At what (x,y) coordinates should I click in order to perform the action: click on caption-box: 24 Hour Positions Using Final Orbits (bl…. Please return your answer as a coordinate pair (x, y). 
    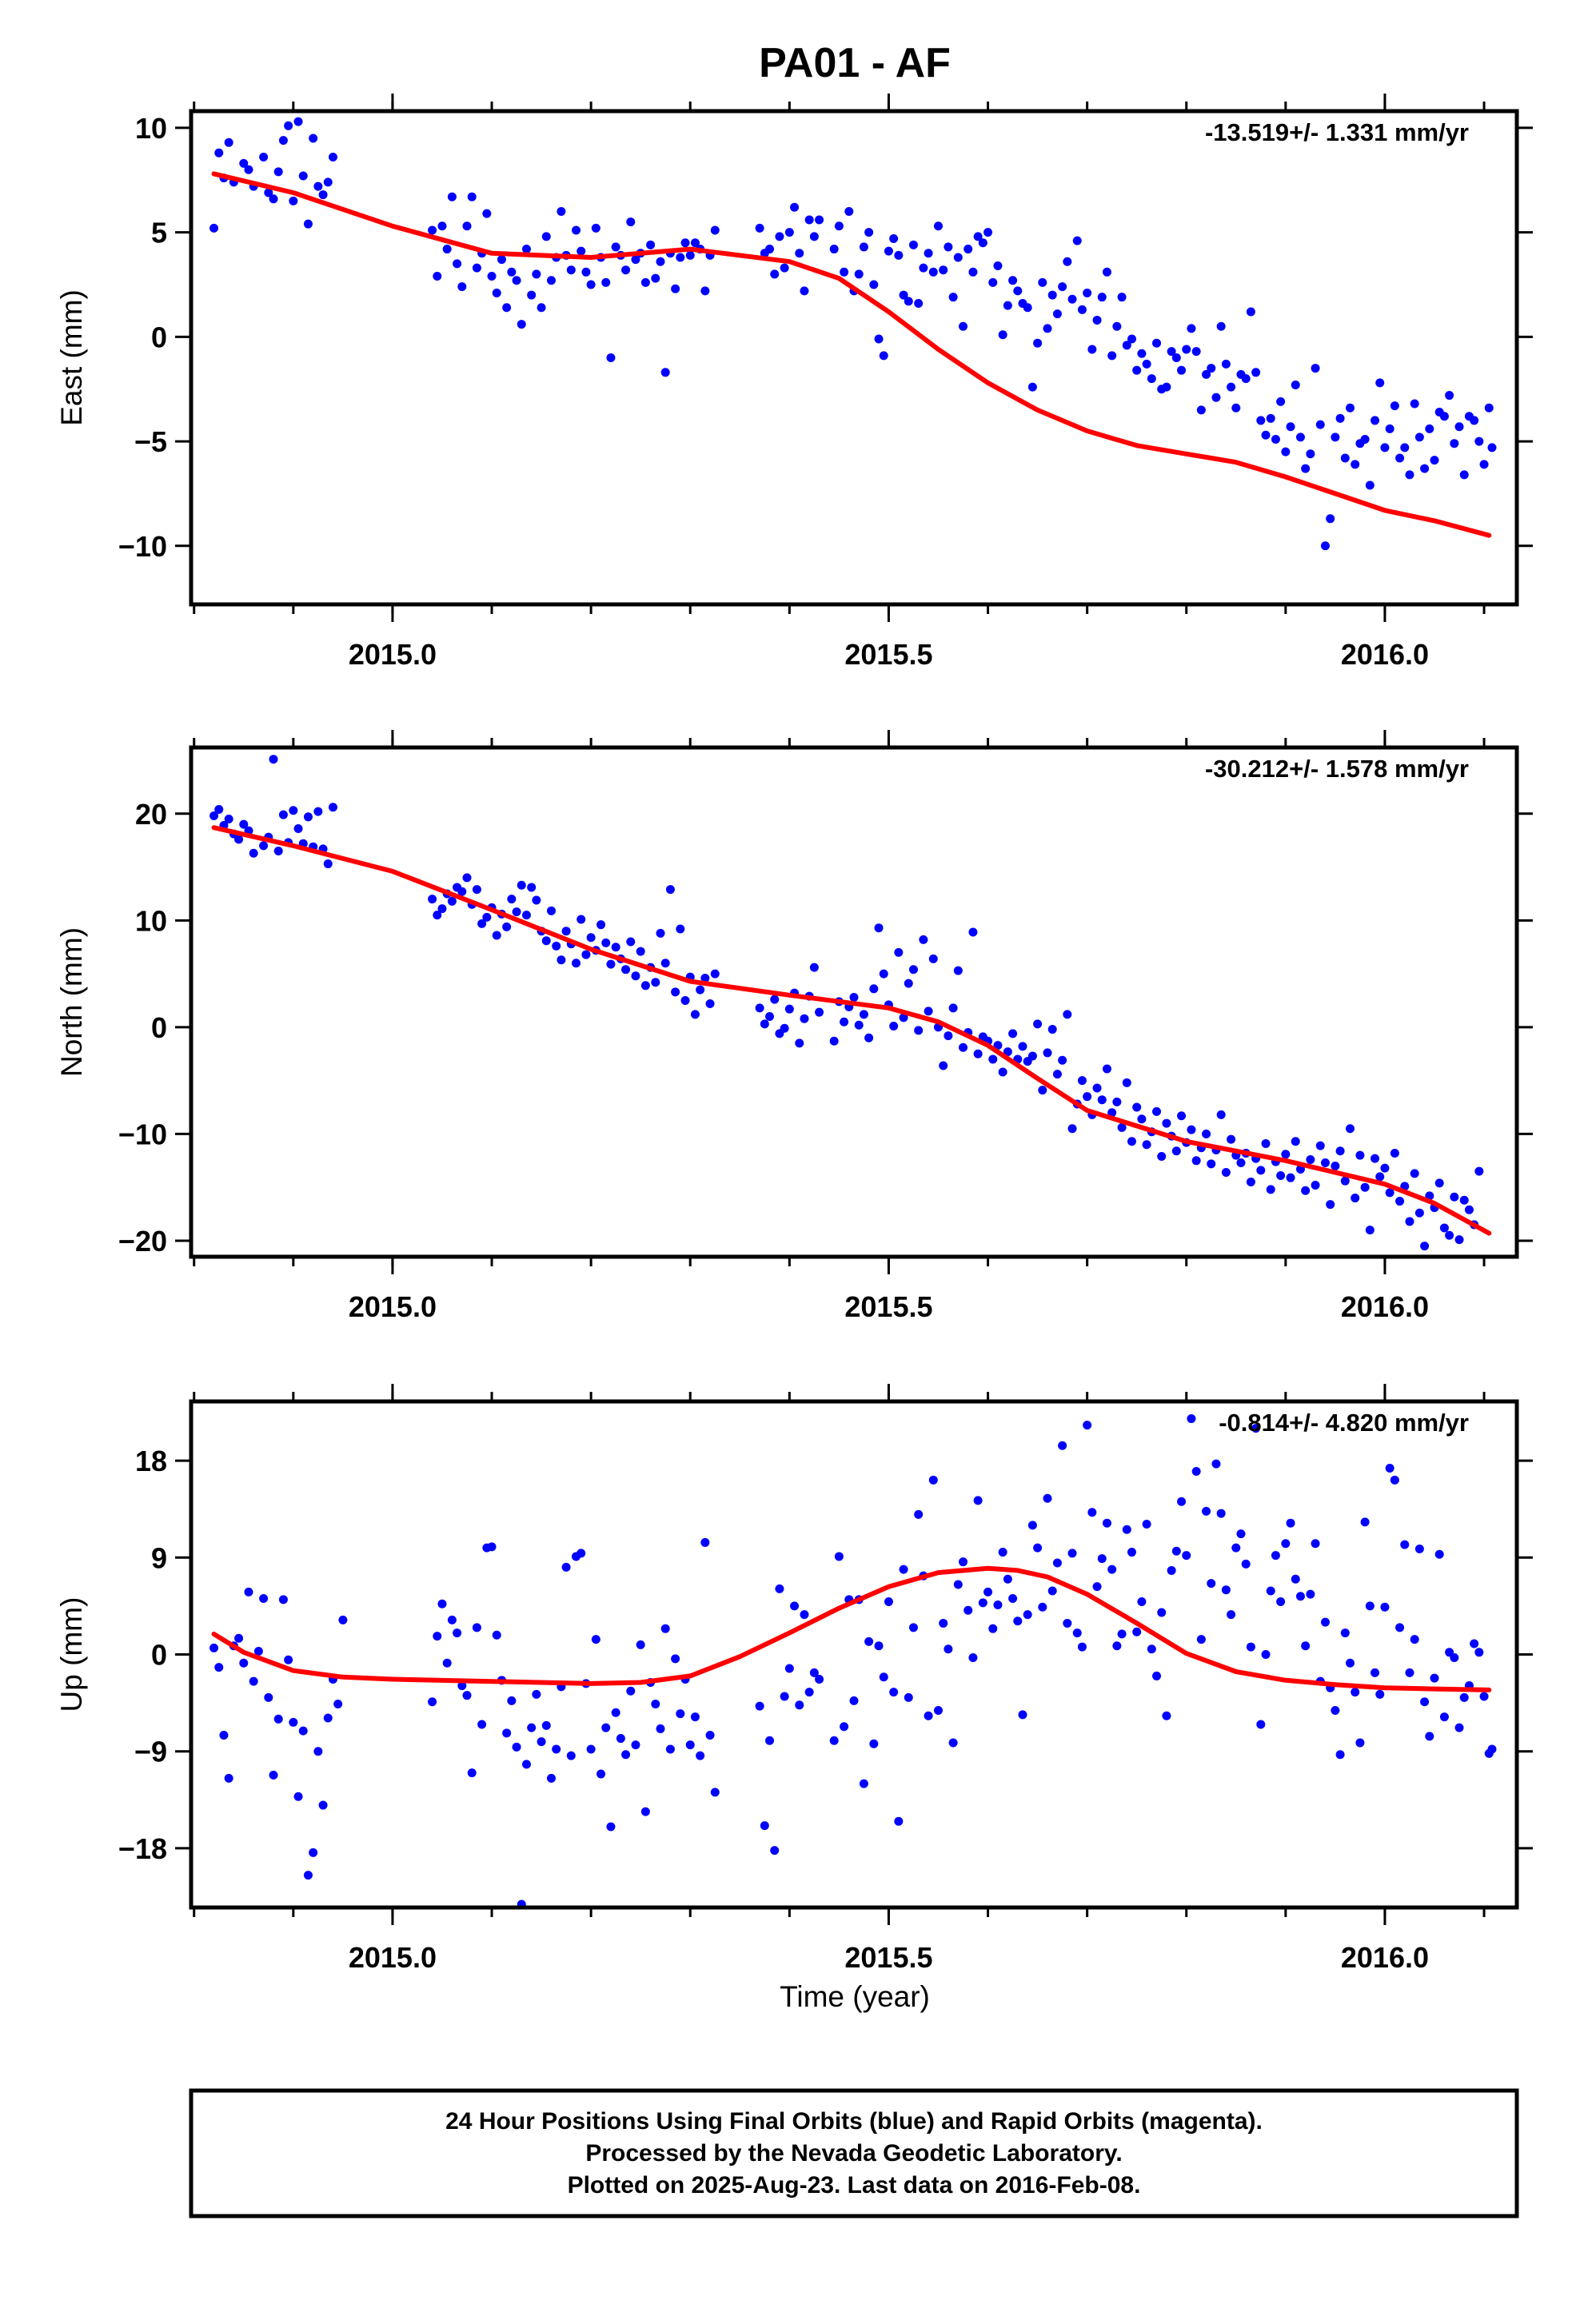
    Looking at the image, I should click on (854, 2153).